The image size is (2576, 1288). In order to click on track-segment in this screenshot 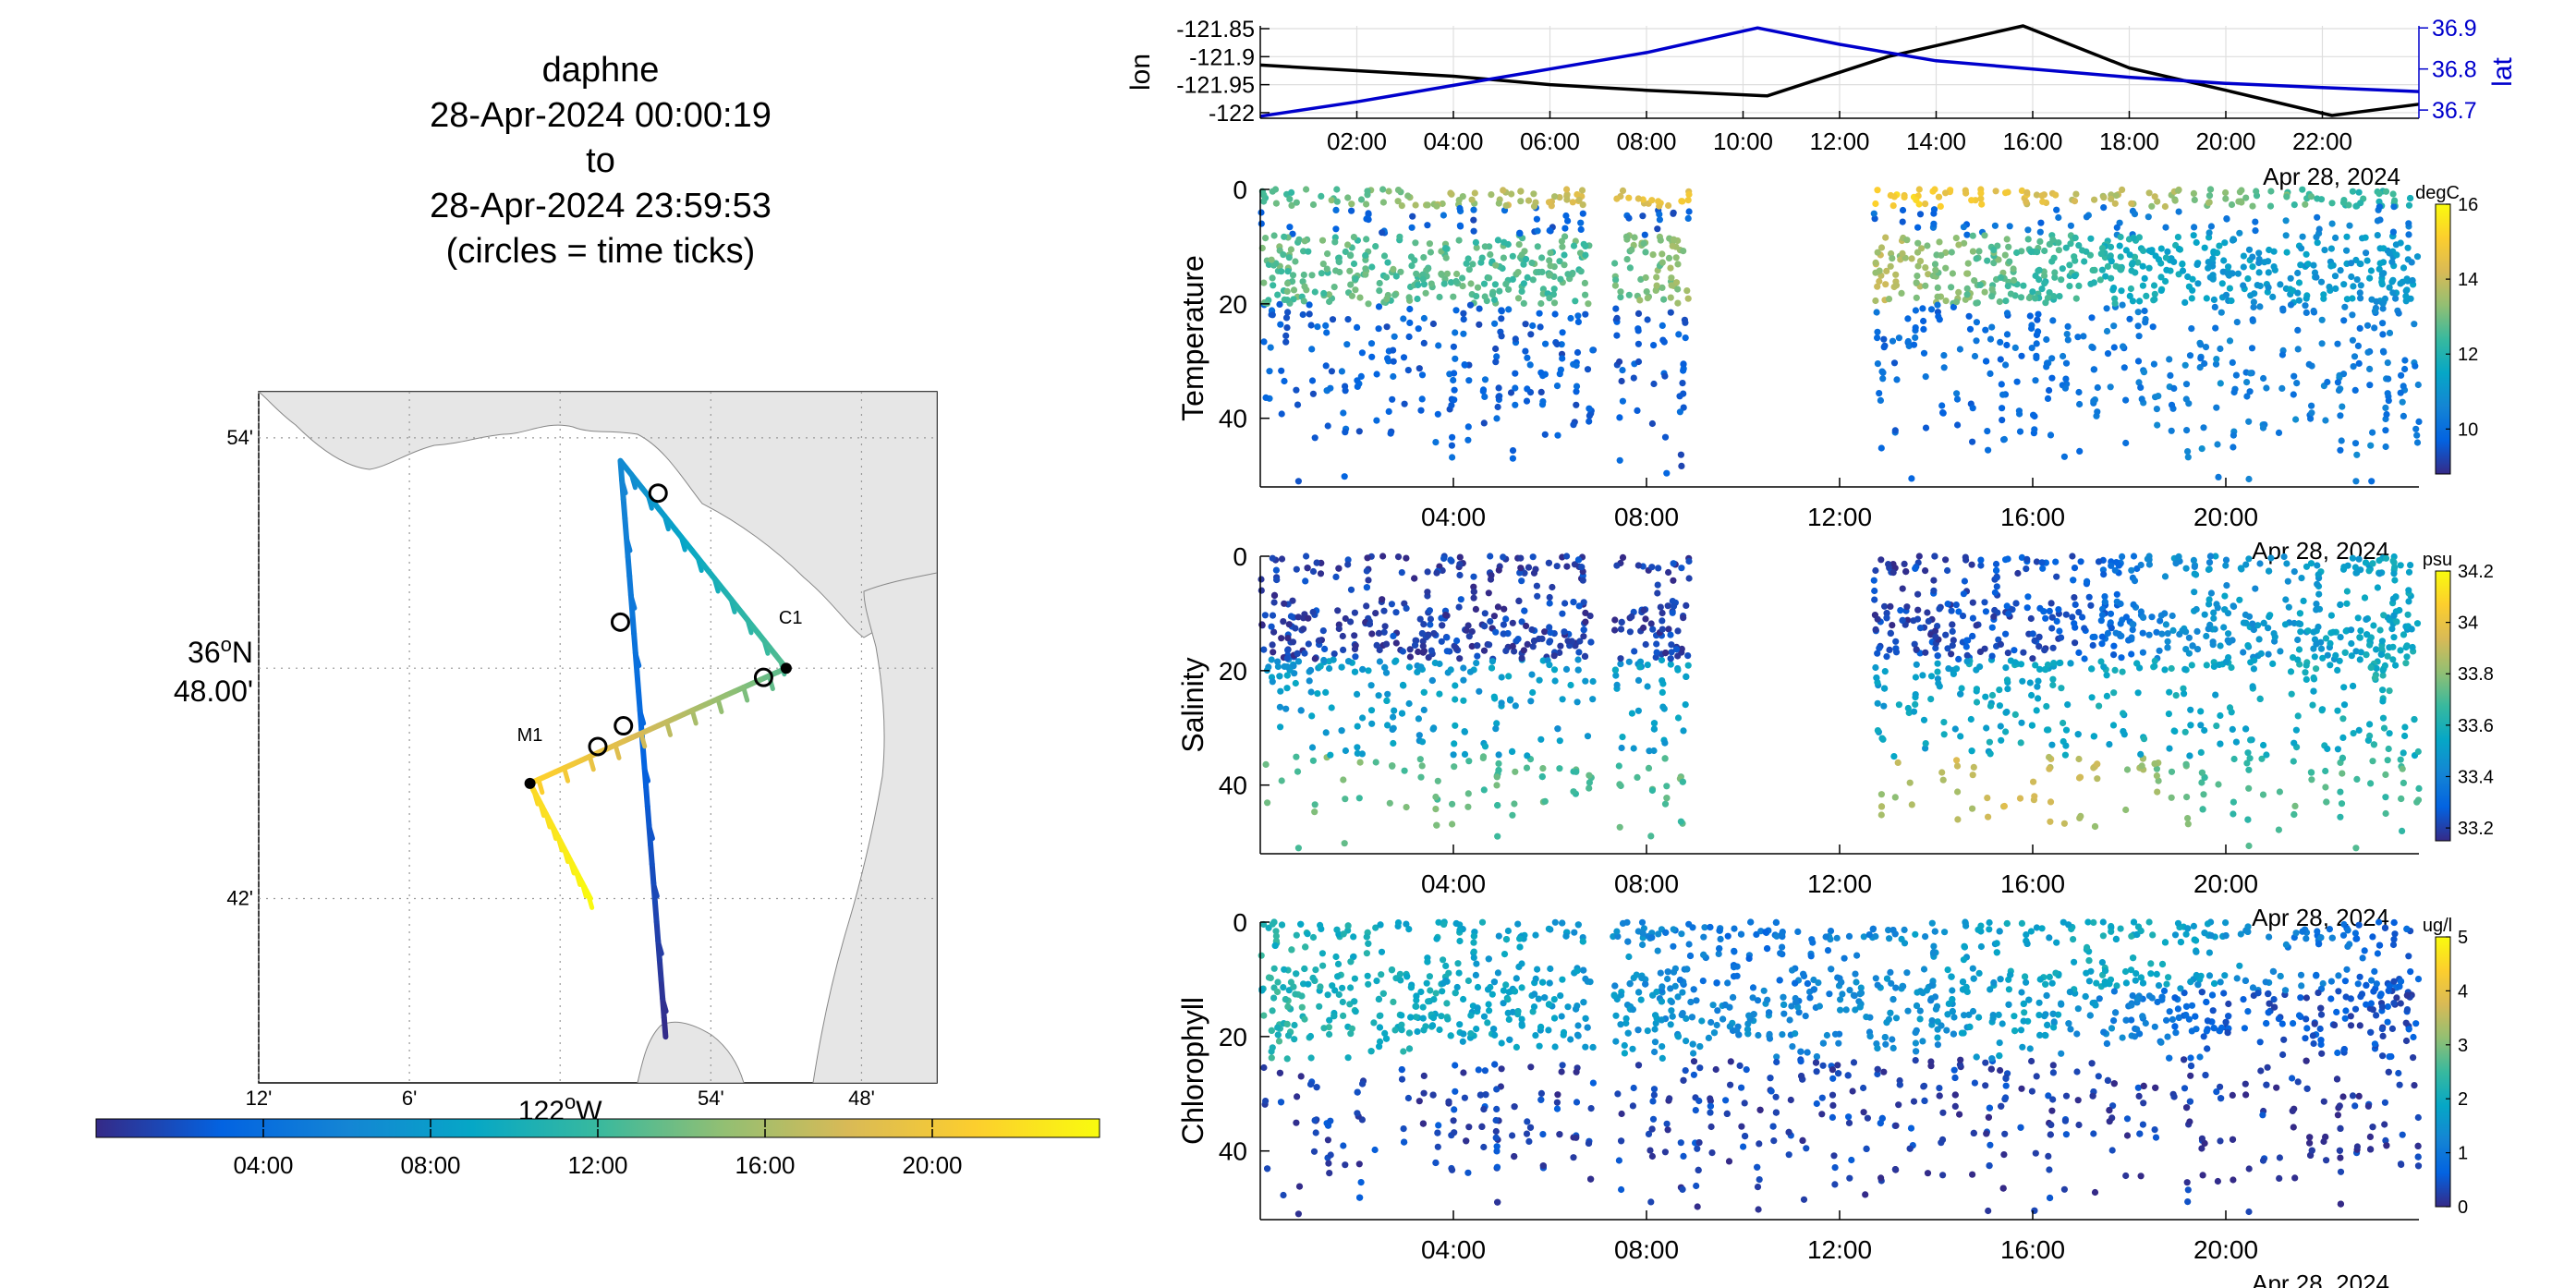, I will do `click(651, 855)`.